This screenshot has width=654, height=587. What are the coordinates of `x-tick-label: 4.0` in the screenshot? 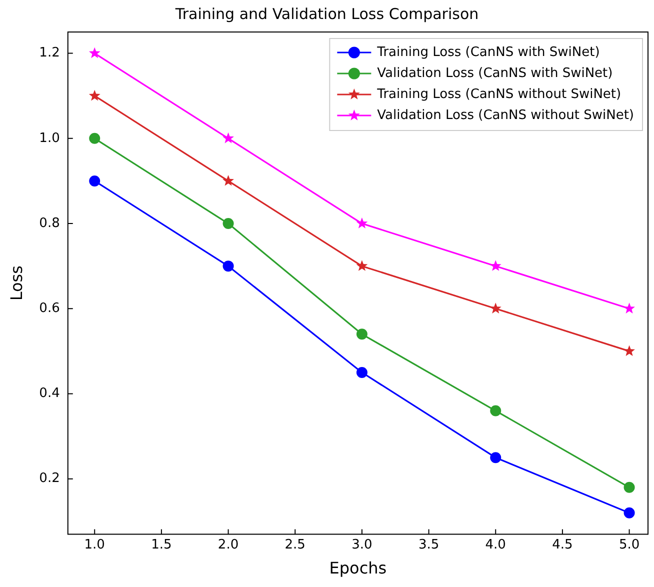 It's located at (495, 544).